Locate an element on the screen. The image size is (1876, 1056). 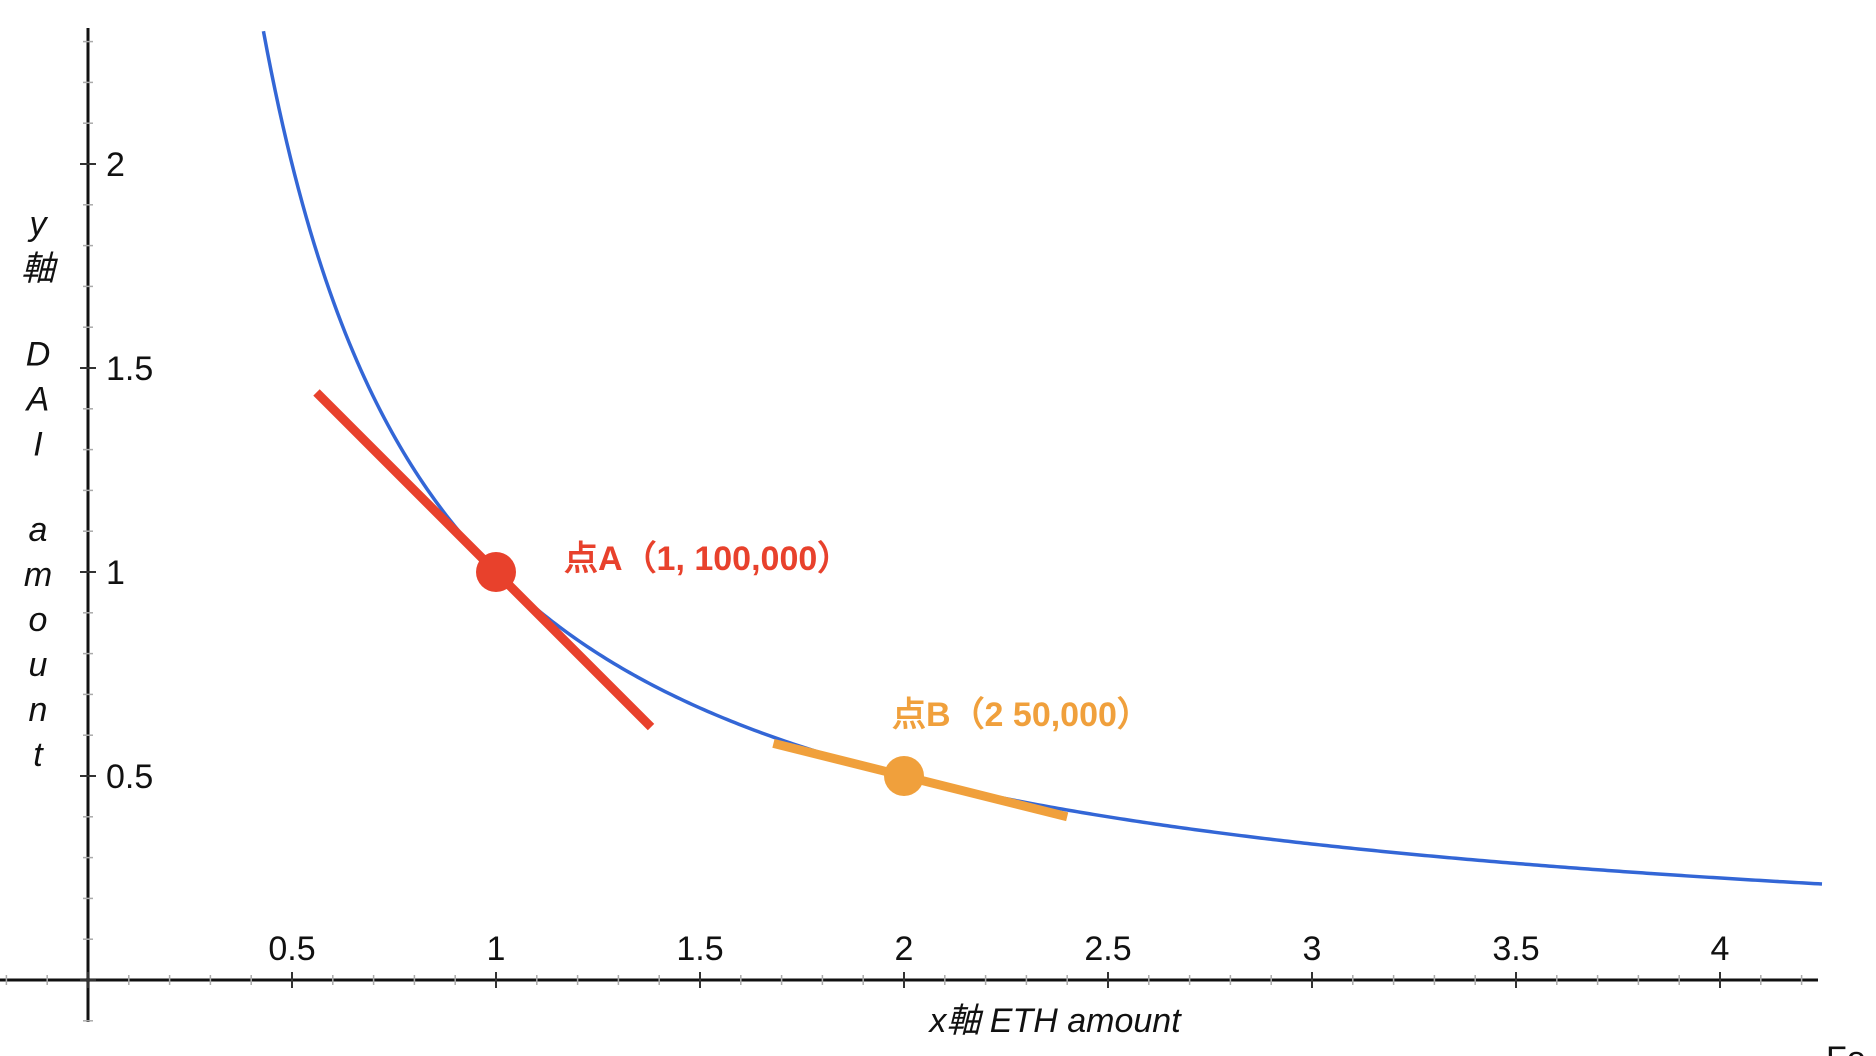
y-axis-label-glyph: I is located at coordinates (38, 445).